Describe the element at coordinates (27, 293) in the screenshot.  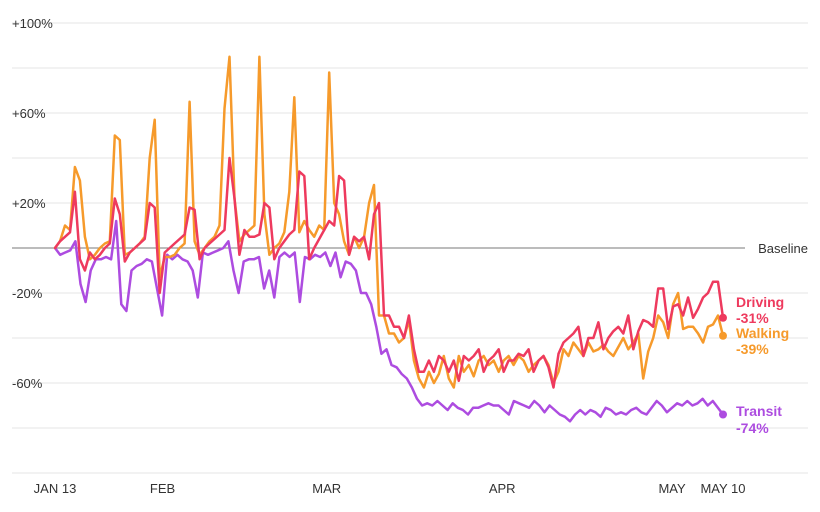
I see `y-tick-label: -20%` at that location.